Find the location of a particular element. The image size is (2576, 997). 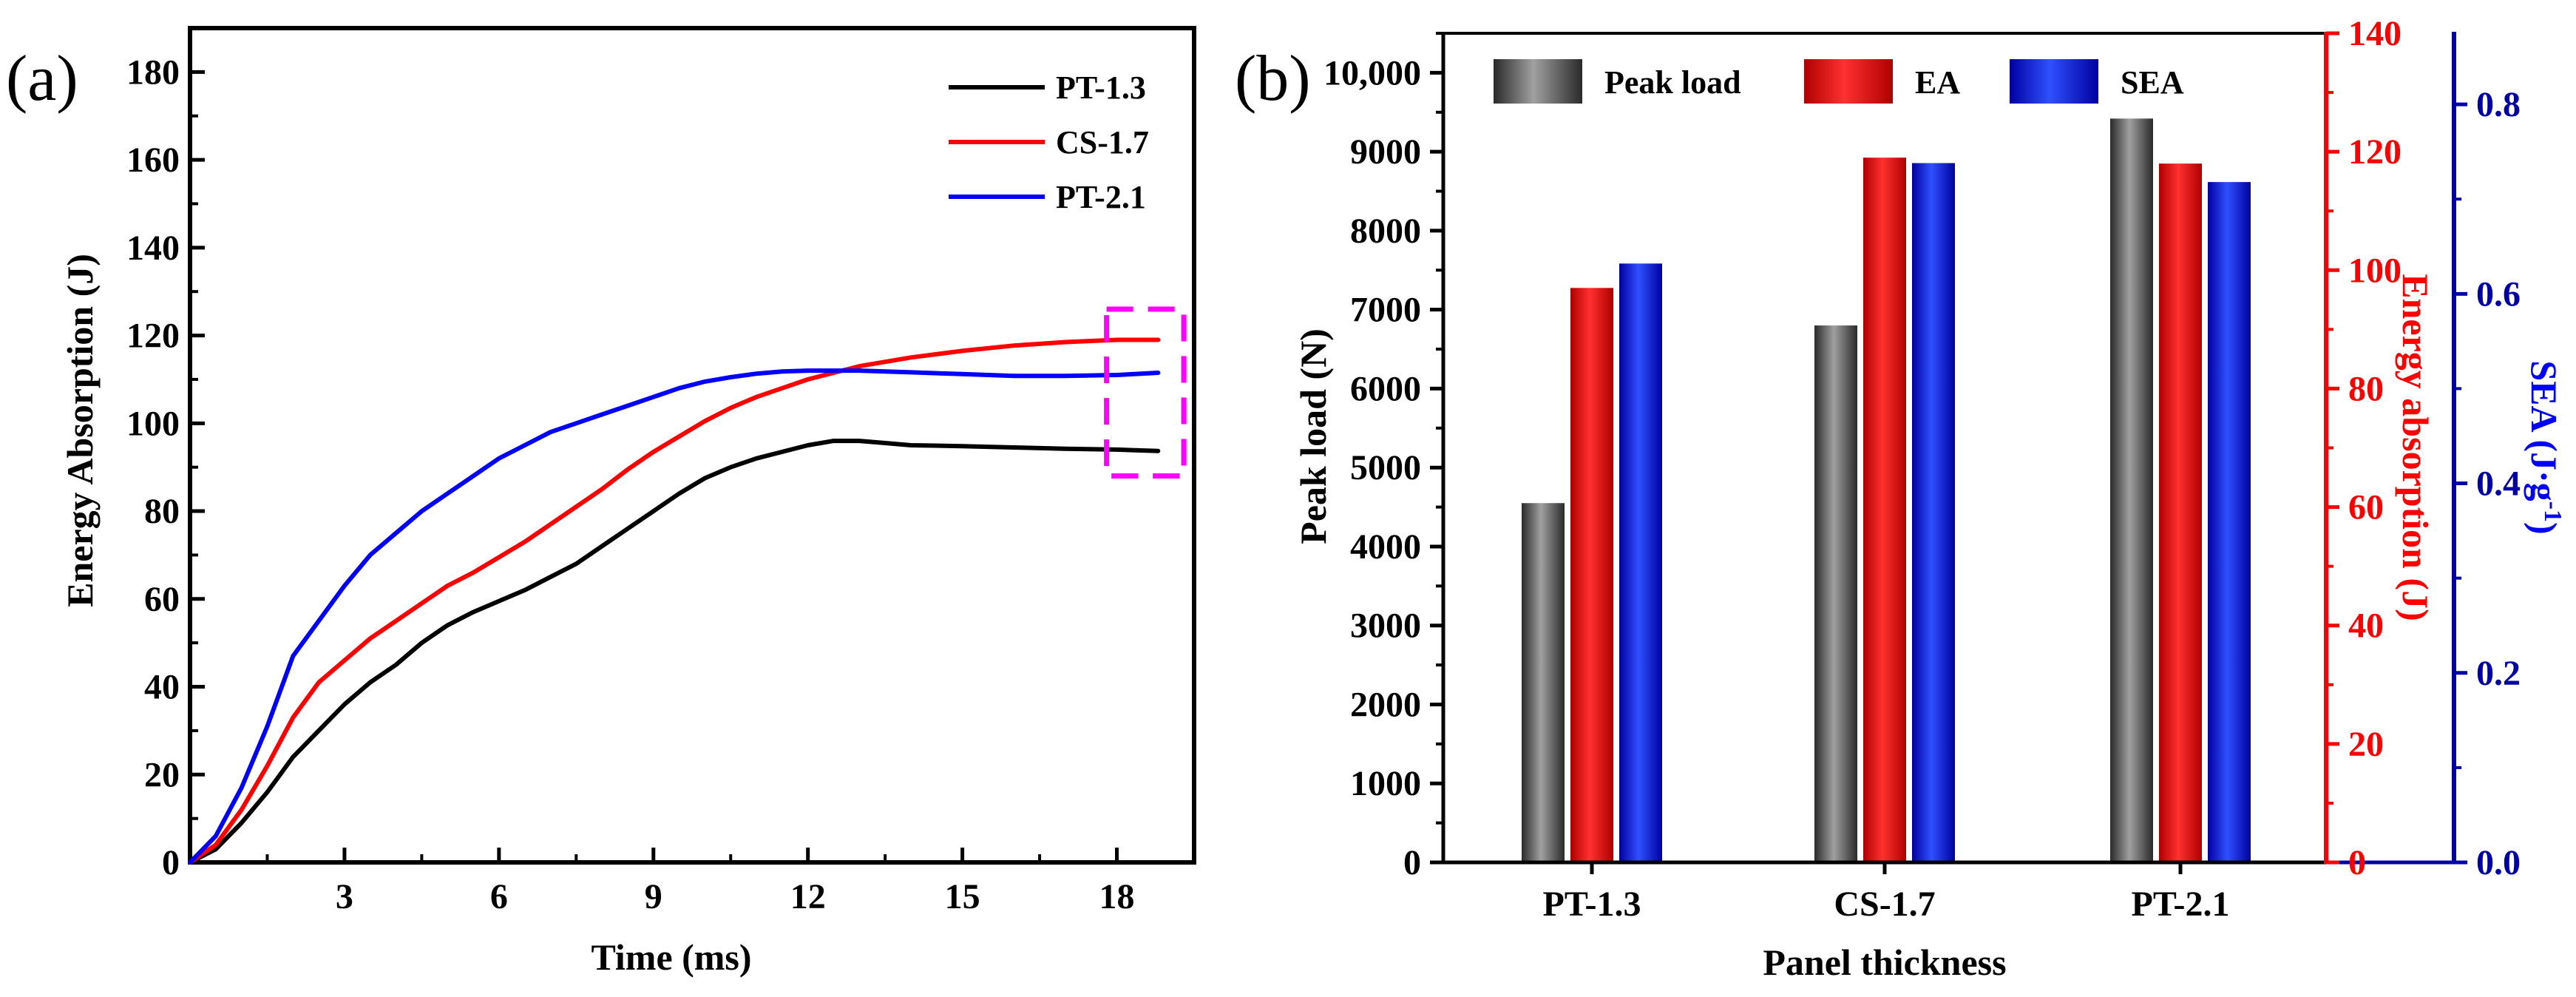

bar-peak-load-cs-1.7 is located at coordinates (1835, 594).